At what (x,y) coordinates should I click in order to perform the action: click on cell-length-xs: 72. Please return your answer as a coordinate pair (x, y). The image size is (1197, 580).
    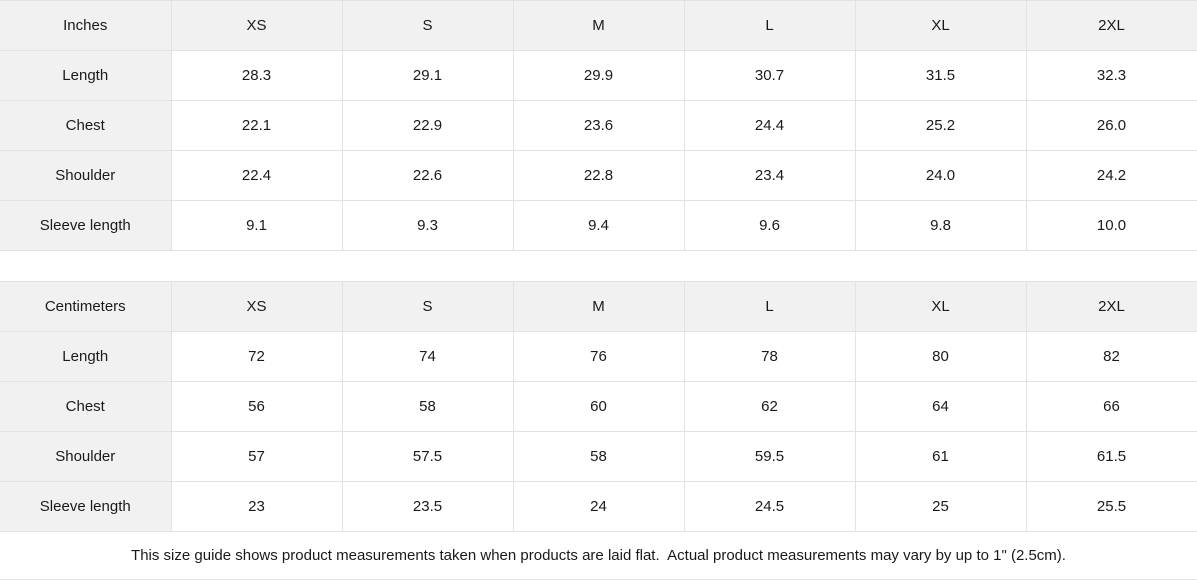
    Looking at the image, I should click on (257, 356).